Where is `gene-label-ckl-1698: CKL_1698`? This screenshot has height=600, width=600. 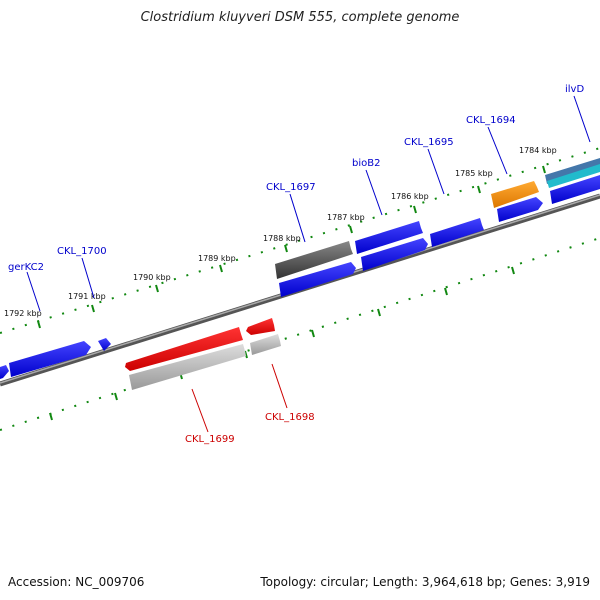 gene-label-ckl-1698: CKL_1698 is located at coordinates (290, 417).